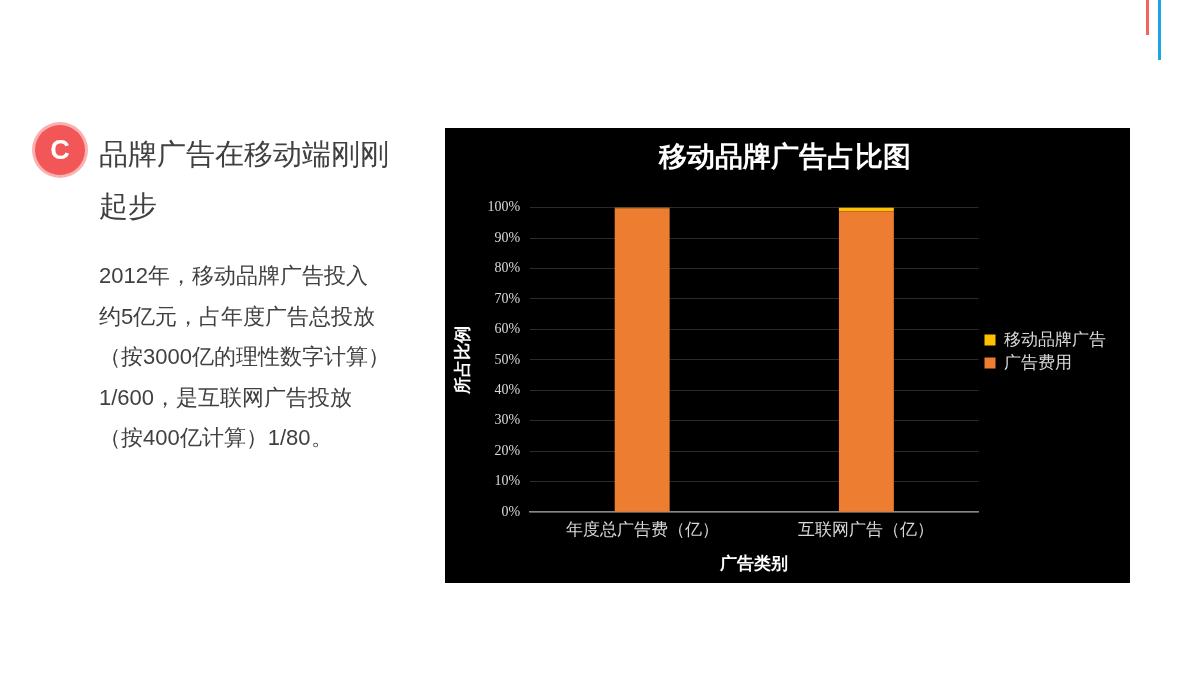 The image size is (1200, 675). I want to click on text: 2012年，移动品牌广告投入, so click(234, 276).